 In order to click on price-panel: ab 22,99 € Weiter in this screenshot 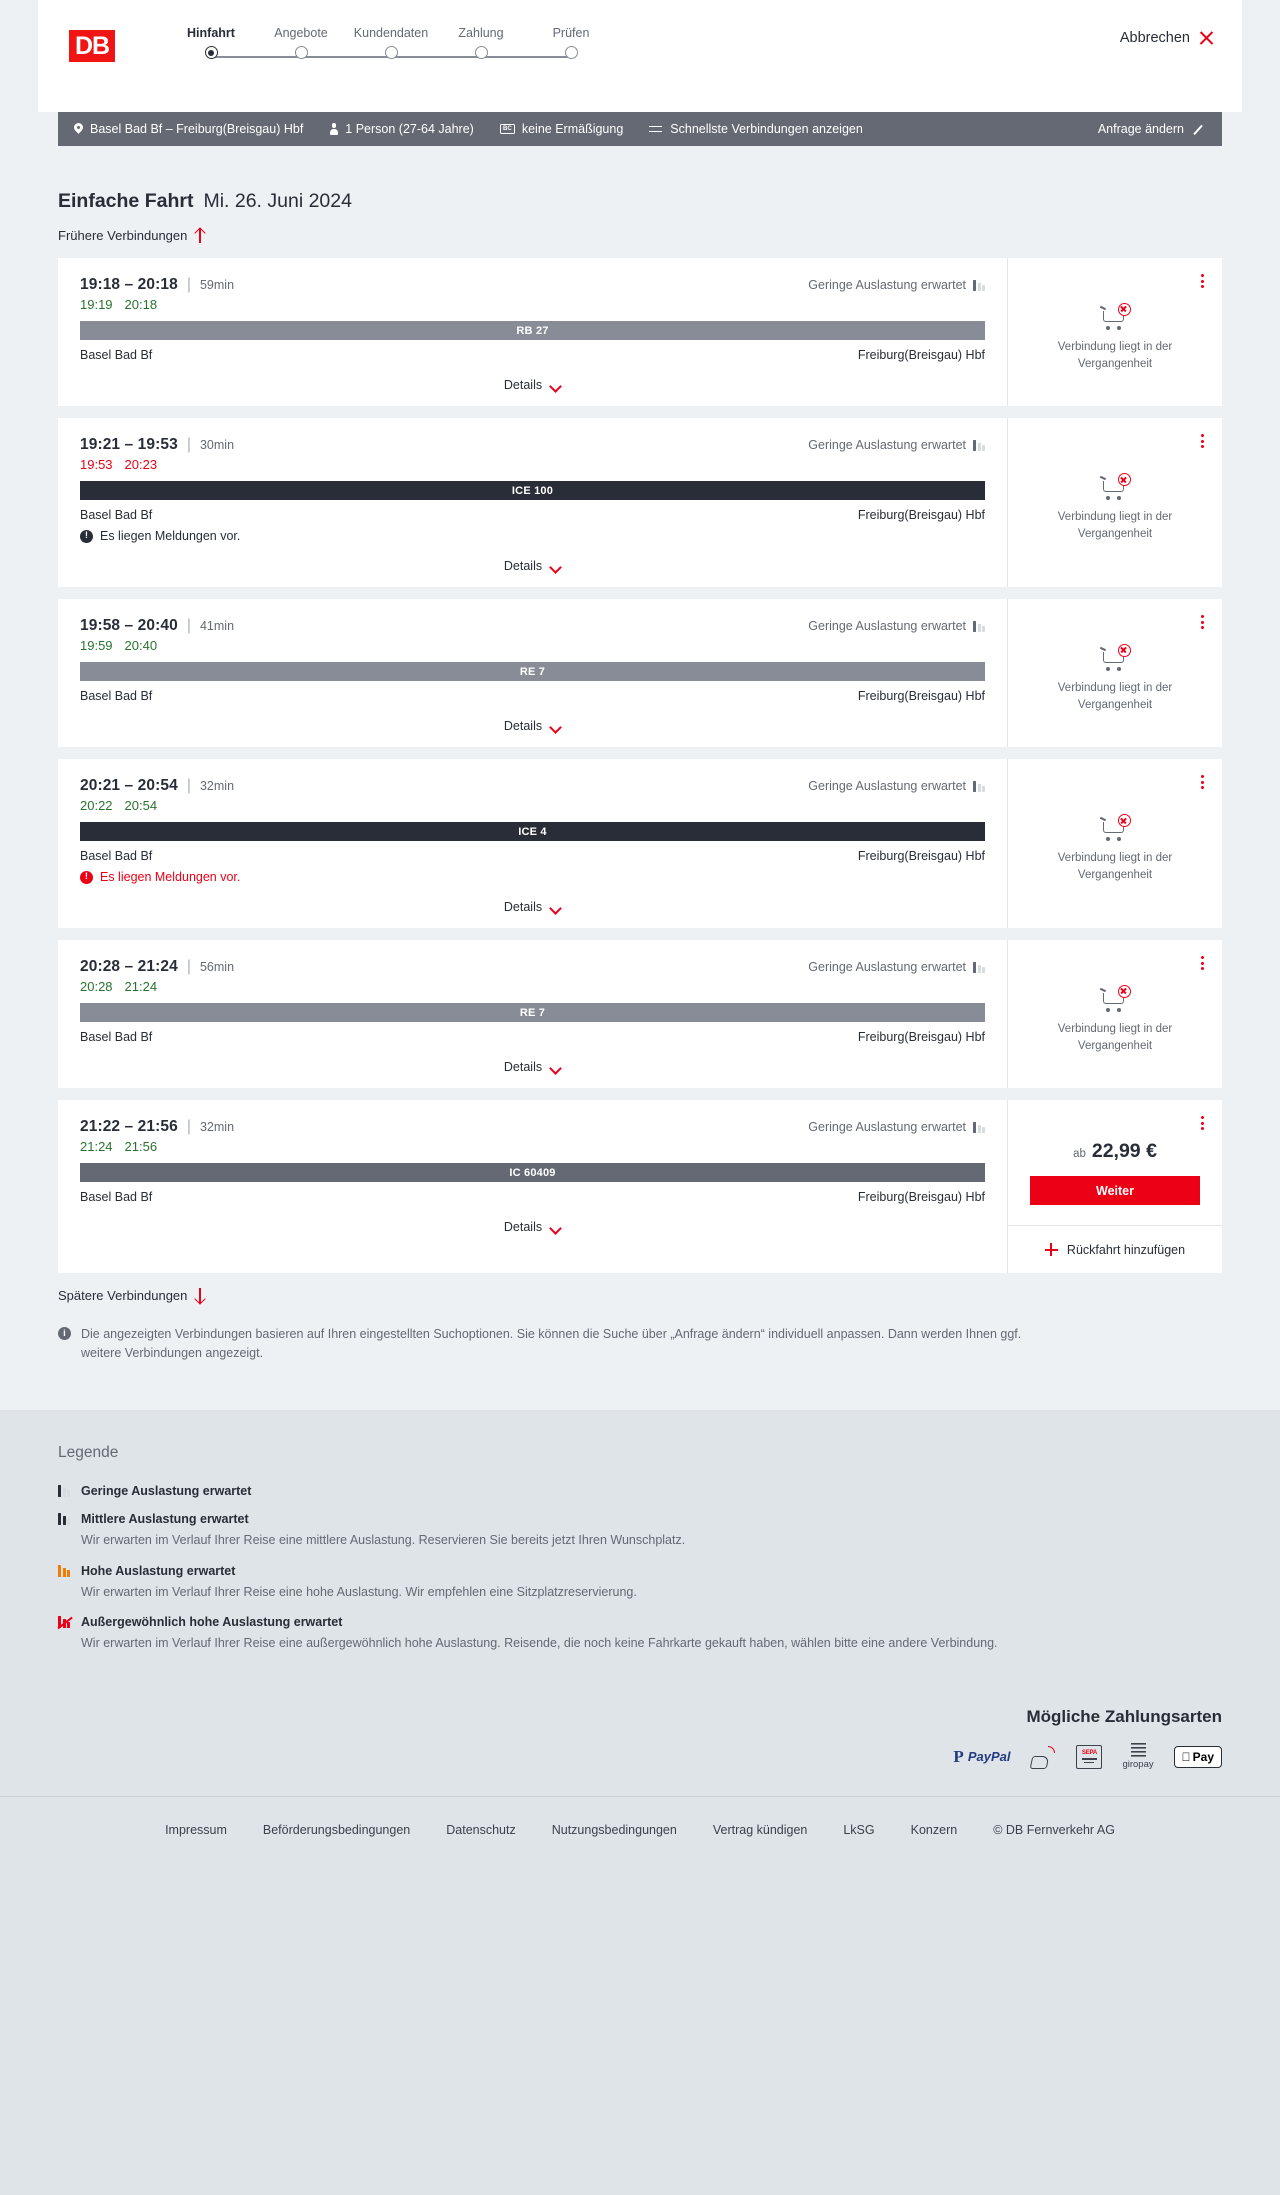, I will do `click(1115, 1162)`.